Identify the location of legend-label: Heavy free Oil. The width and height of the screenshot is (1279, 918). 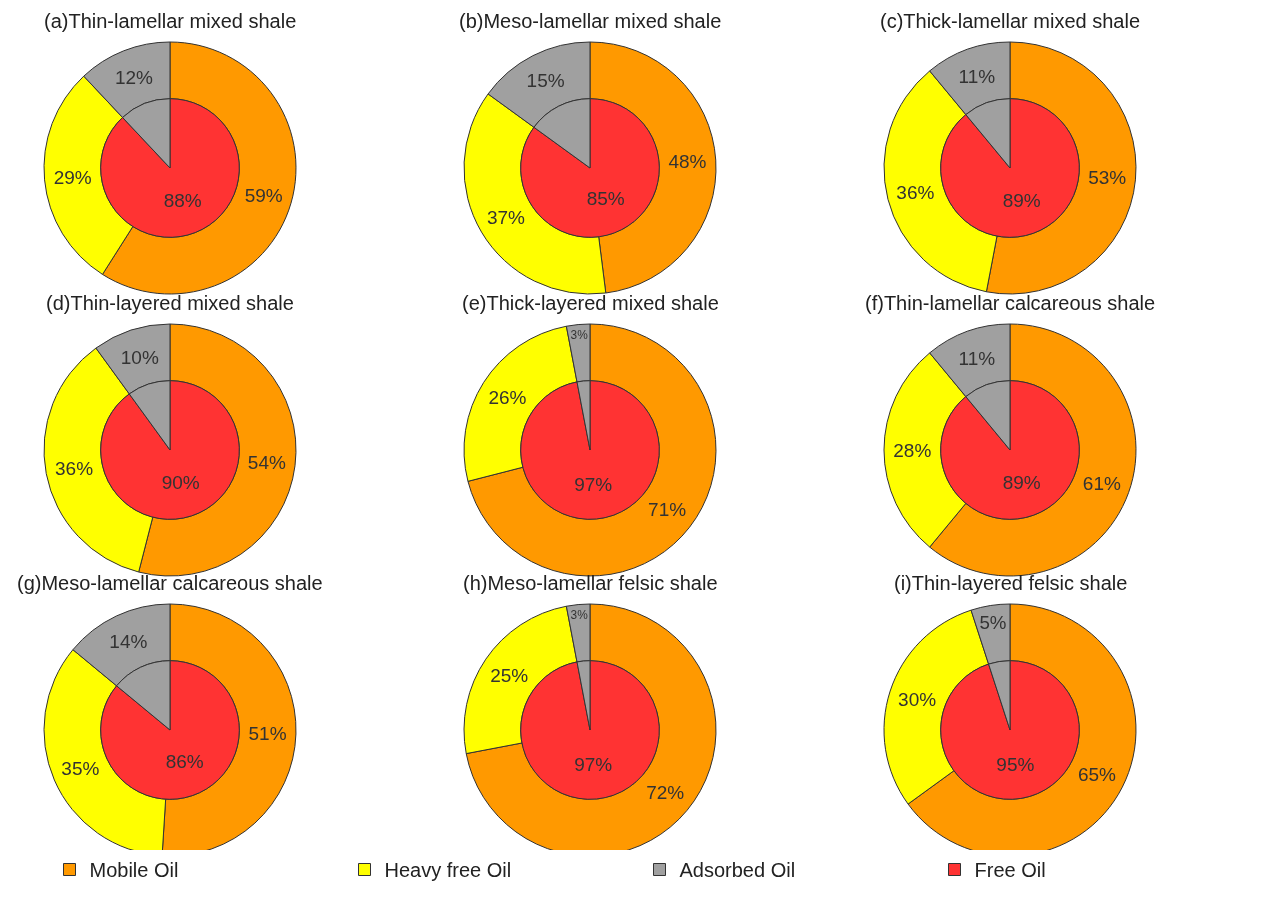
(448, 870).